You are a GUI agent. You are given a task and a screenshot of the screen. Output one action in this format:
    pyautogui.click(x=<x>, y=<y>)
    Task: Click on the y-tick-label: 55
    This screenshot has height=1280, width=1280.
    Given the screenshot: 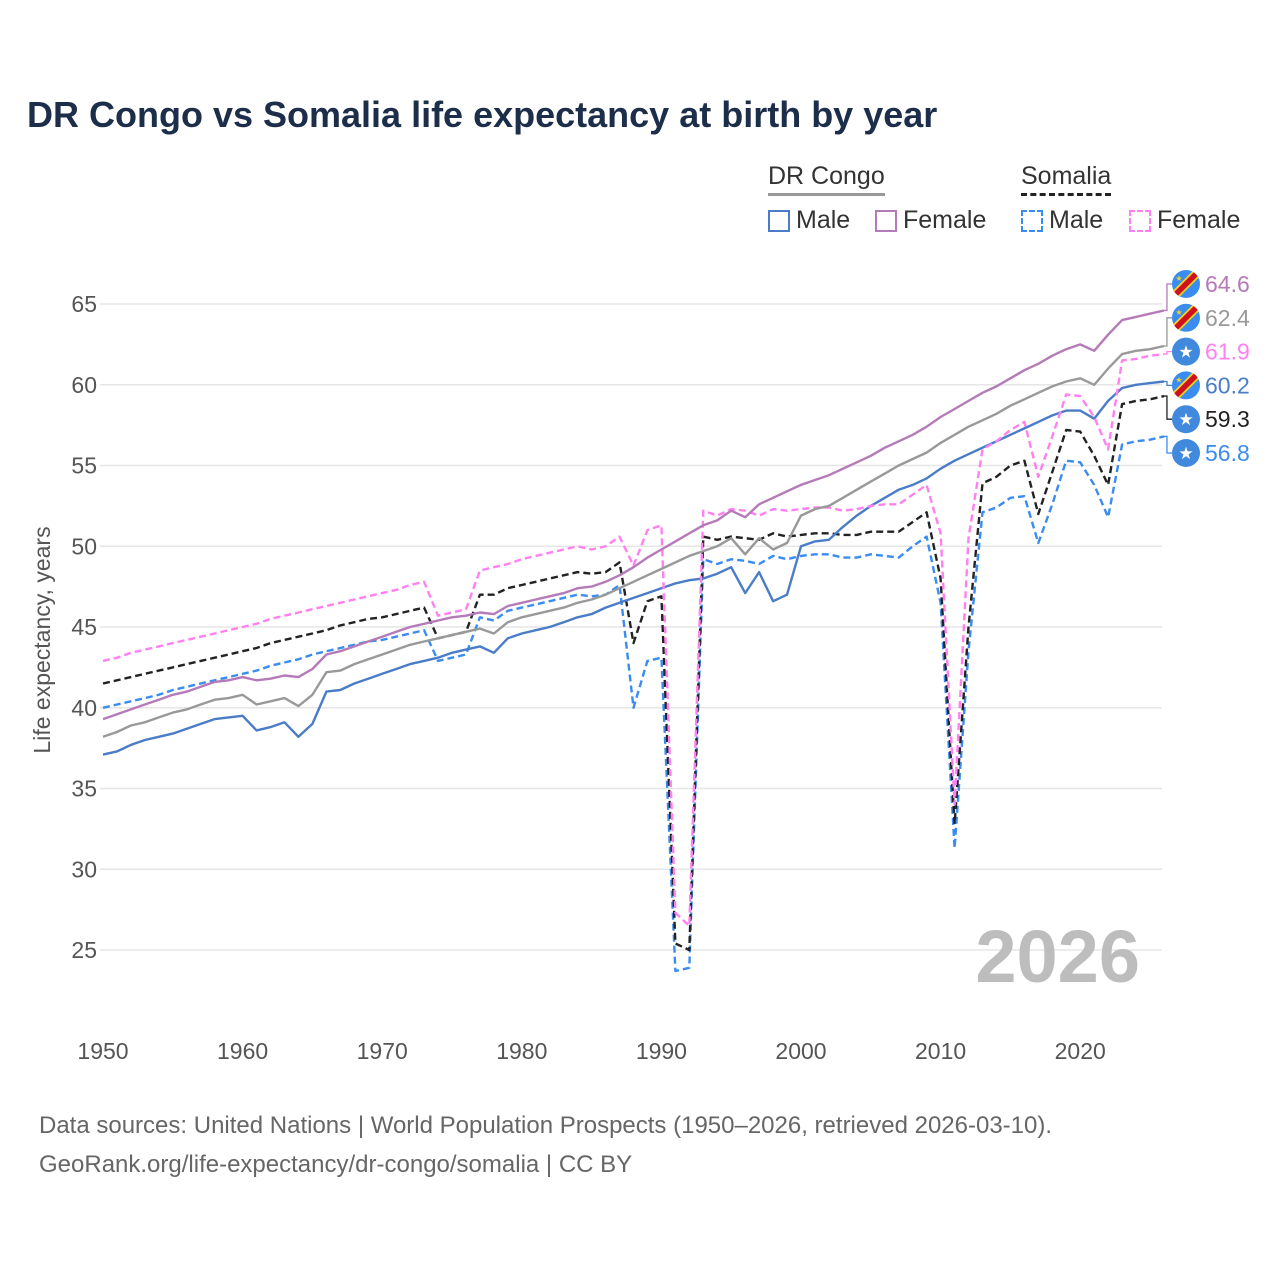 What is the action you would take?
    pyautogui.click(x=84, y=466)
    